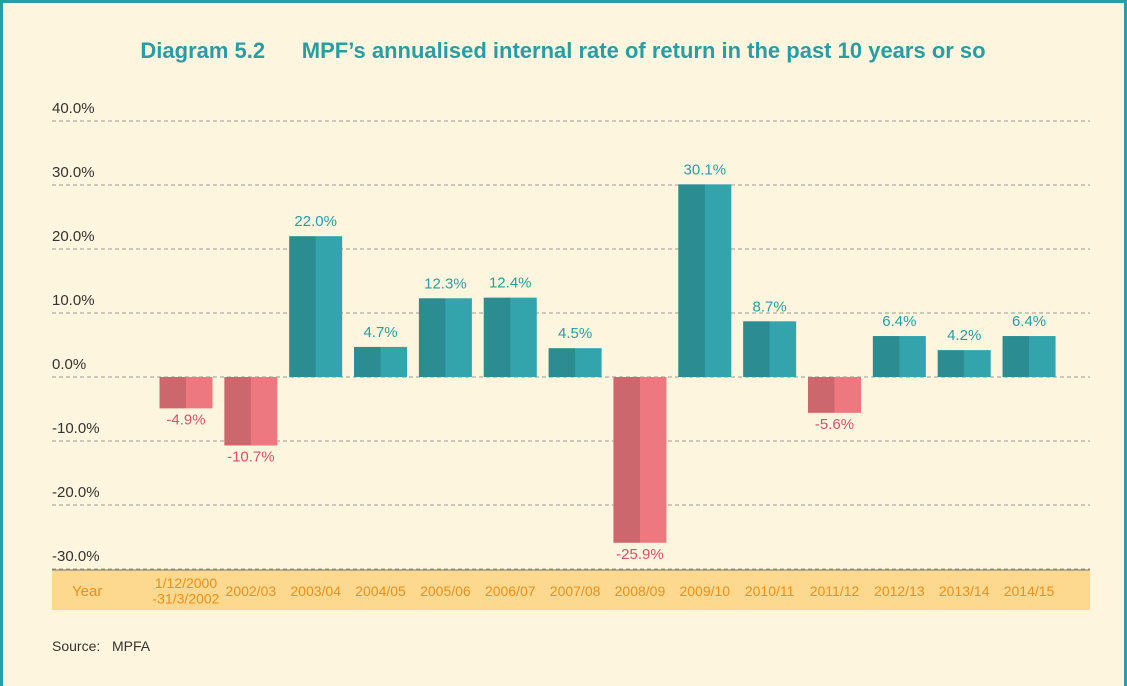 The height and width of the screenshot is (686, 1127). What do you see at coordinates (964, 591) in the screenshot?
I see `x-tick-label: 2013/14` at bounding box center [964, 591].